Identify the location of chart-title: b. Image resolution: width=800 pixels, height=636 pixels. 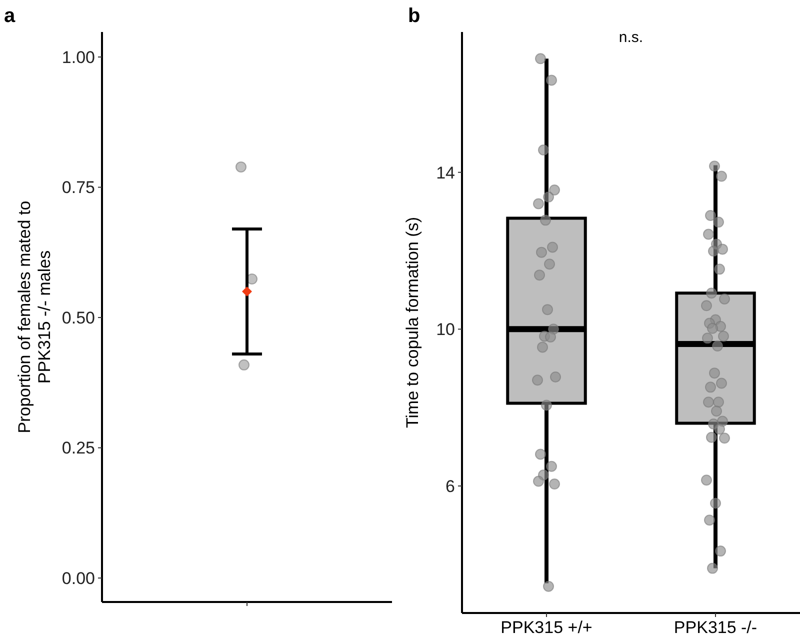
(414, 16).